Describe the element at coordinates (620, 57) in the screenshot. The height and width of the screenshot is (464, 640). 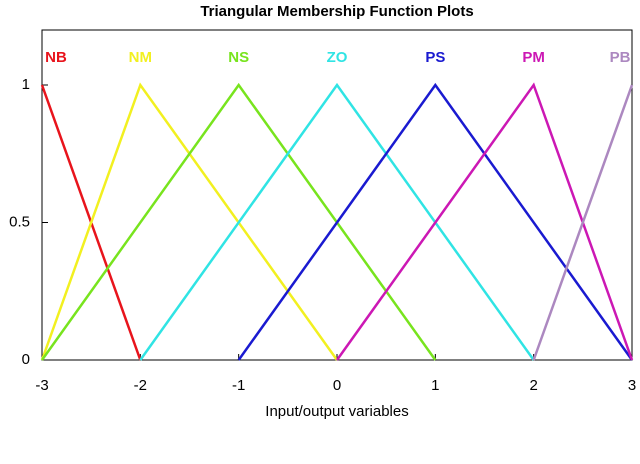
I see `series-label: PB` at that location.